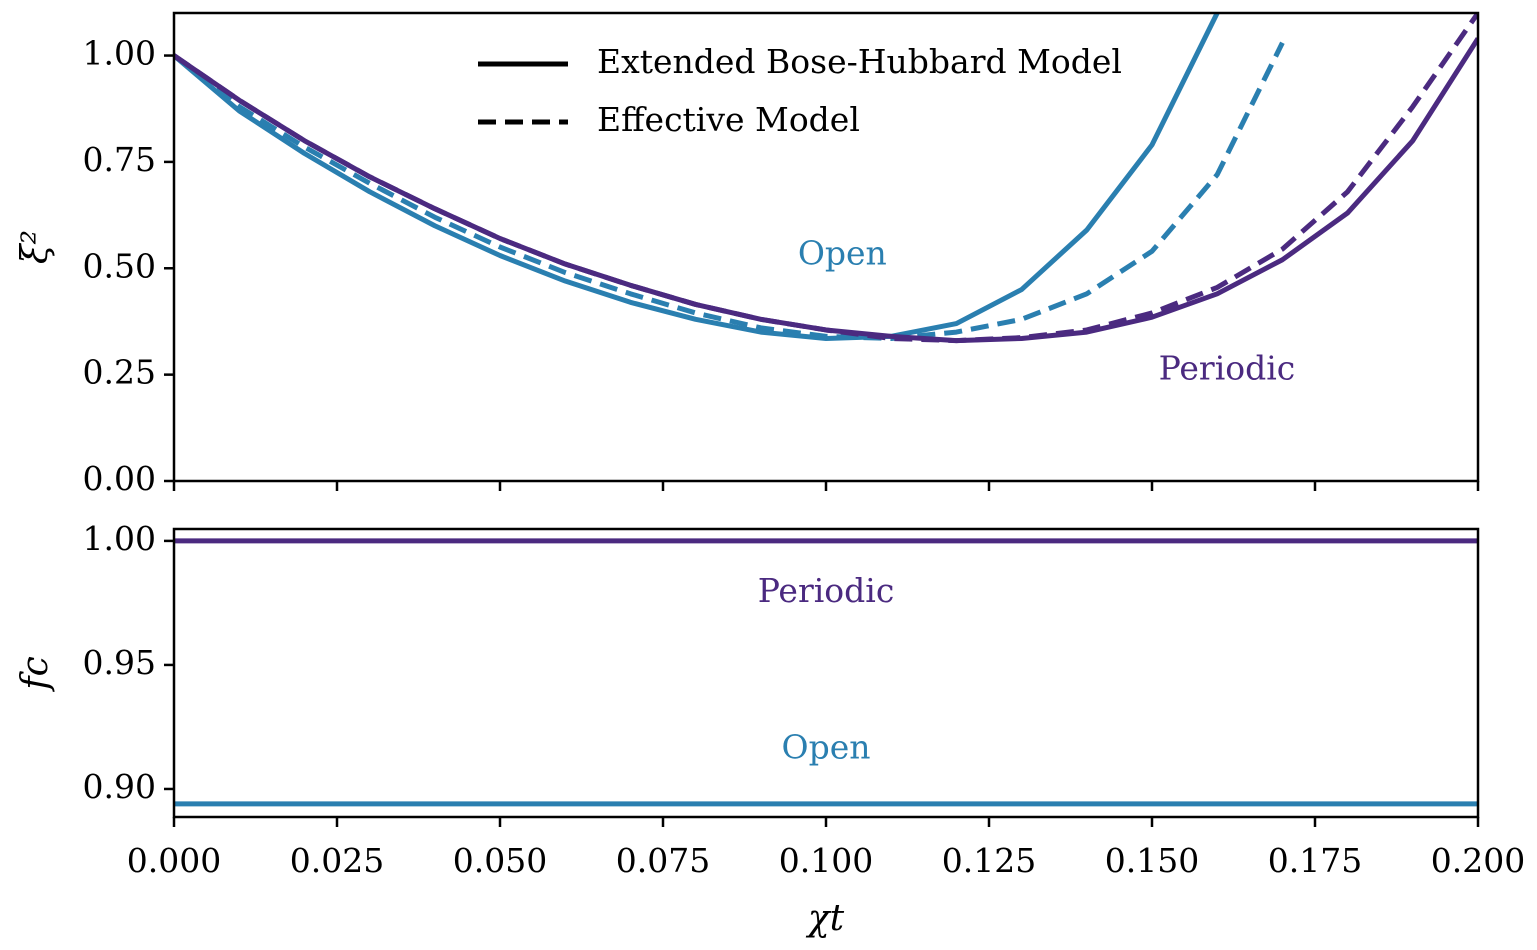  What do you see at coordinates (728, 119) in the screenshot?
I see `legend-label: Effective Model` at bounding box center [728, 119].